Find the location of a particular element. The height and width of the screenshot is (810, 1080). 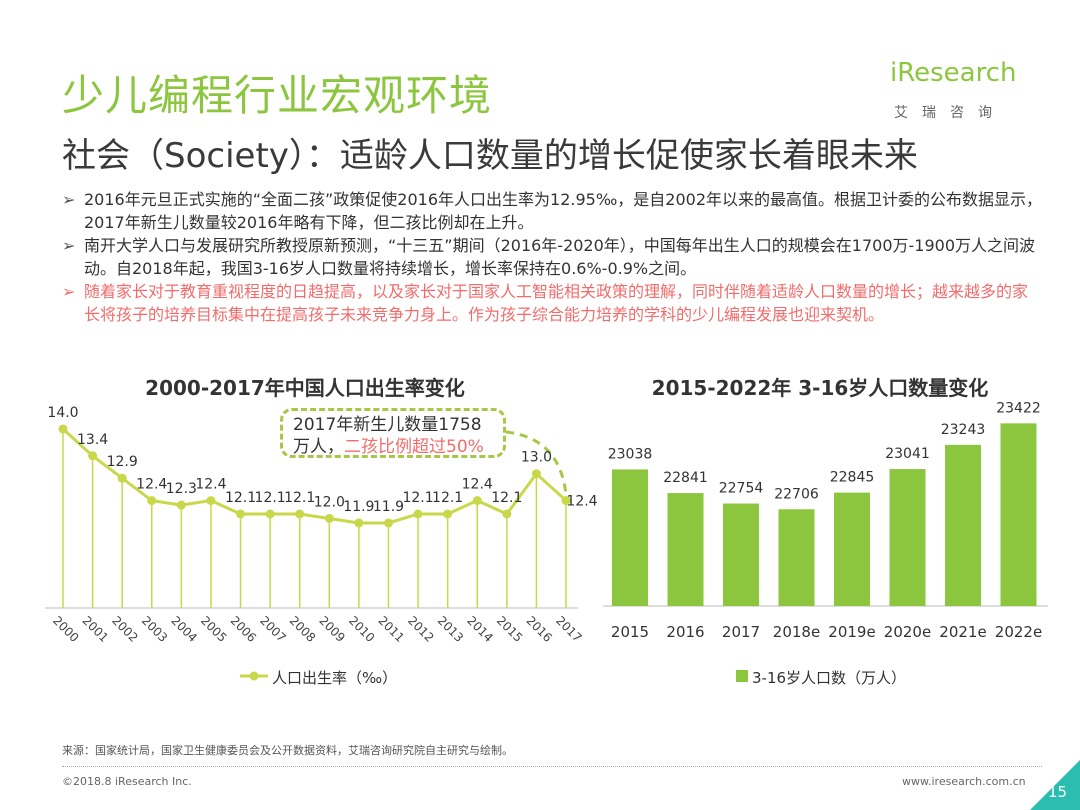

legend-bar-swatch is located at coordinates (742, 676).